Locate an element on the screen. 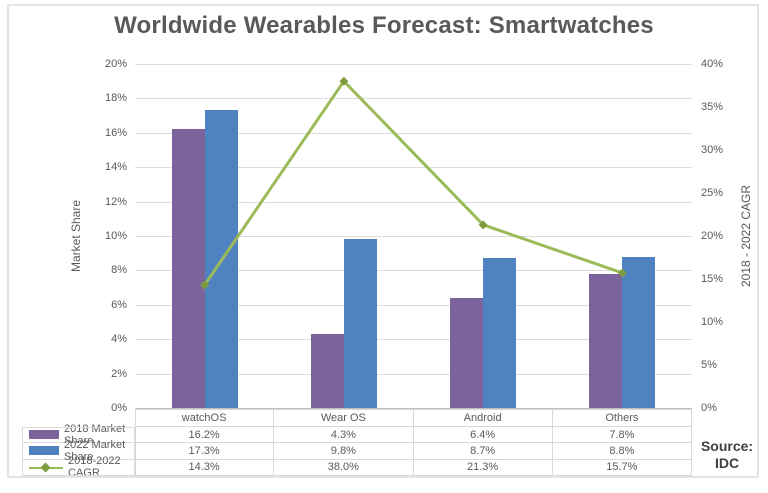 The height and width of the screenshot is (493, 768). bar-2022-market-share-android is located at coordinates (500, 333).